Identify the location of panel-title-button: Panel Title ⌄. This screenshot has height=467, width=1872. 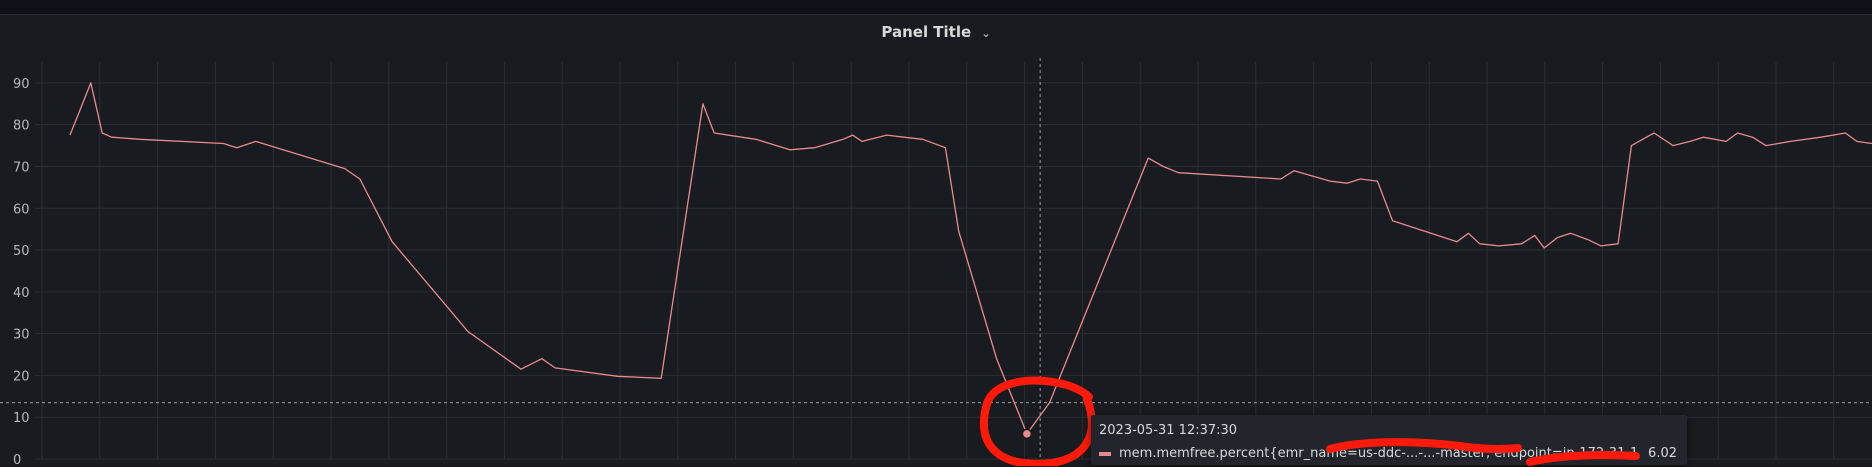
(935, 32).